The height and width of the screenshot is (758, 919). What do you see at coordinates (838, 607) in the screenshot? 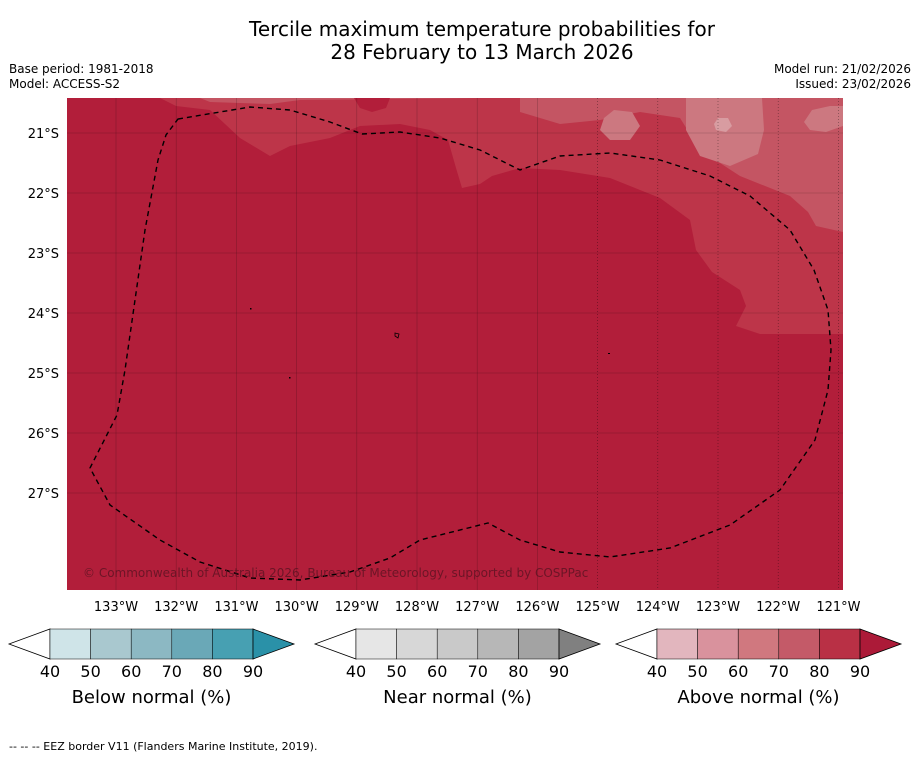
I see `longitude-label: 121°W` at bounding box center [838, 607].